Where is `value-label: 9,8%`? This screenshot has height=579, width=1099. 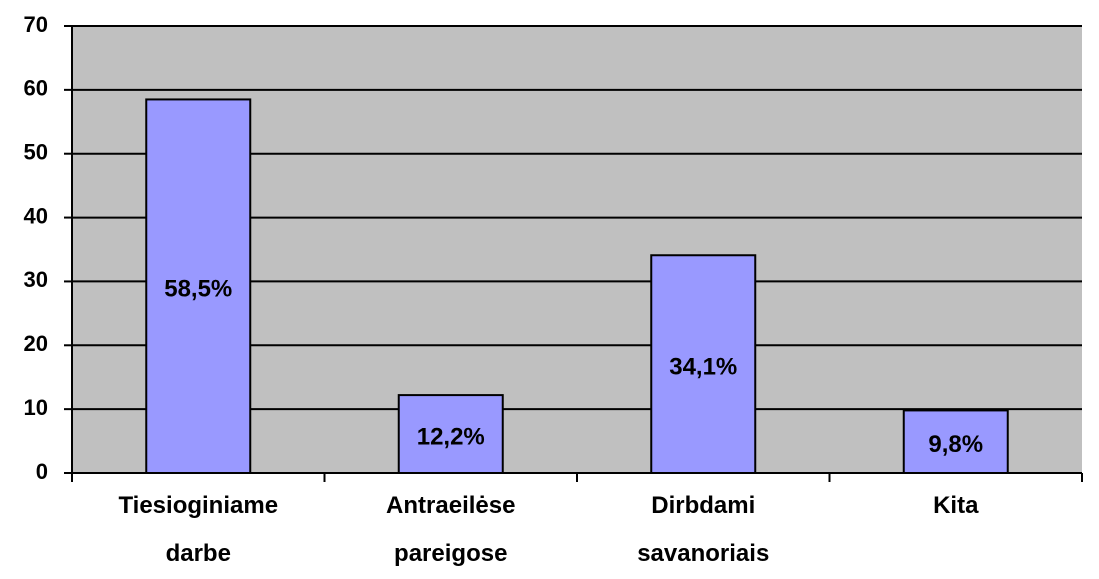
value-label: 9,8% is located at coordinates (955, 444).